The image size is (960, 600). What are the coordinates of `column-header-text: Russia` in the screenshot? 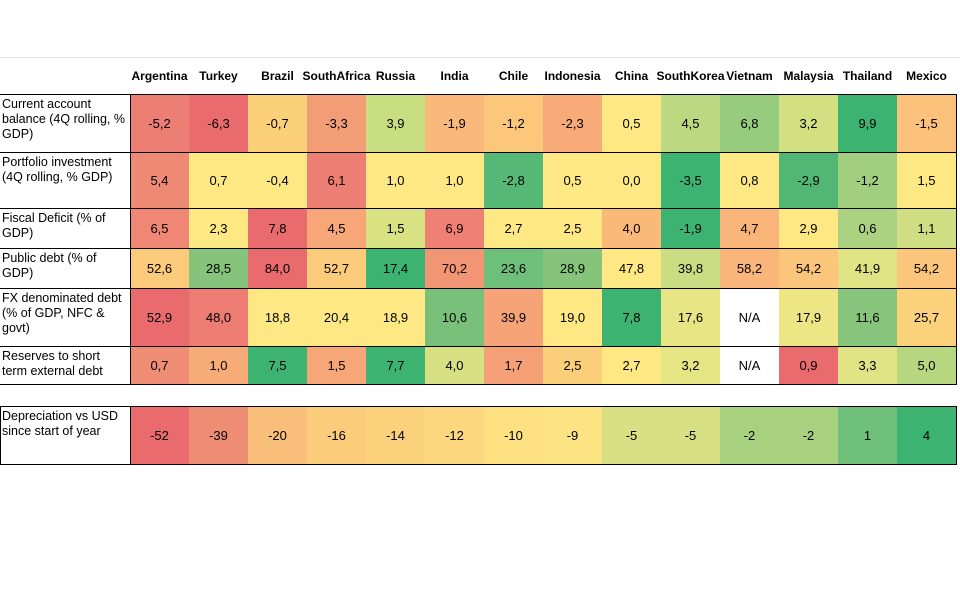 It's located at (395, 75).